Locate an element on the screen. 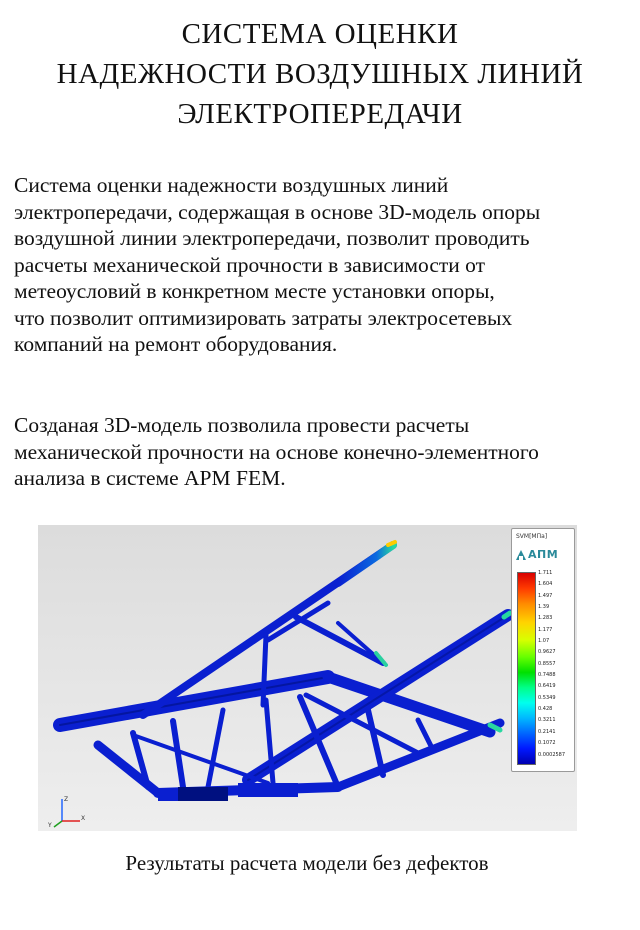  legend-value: 0.3211 is located at coordinates (547, 720).